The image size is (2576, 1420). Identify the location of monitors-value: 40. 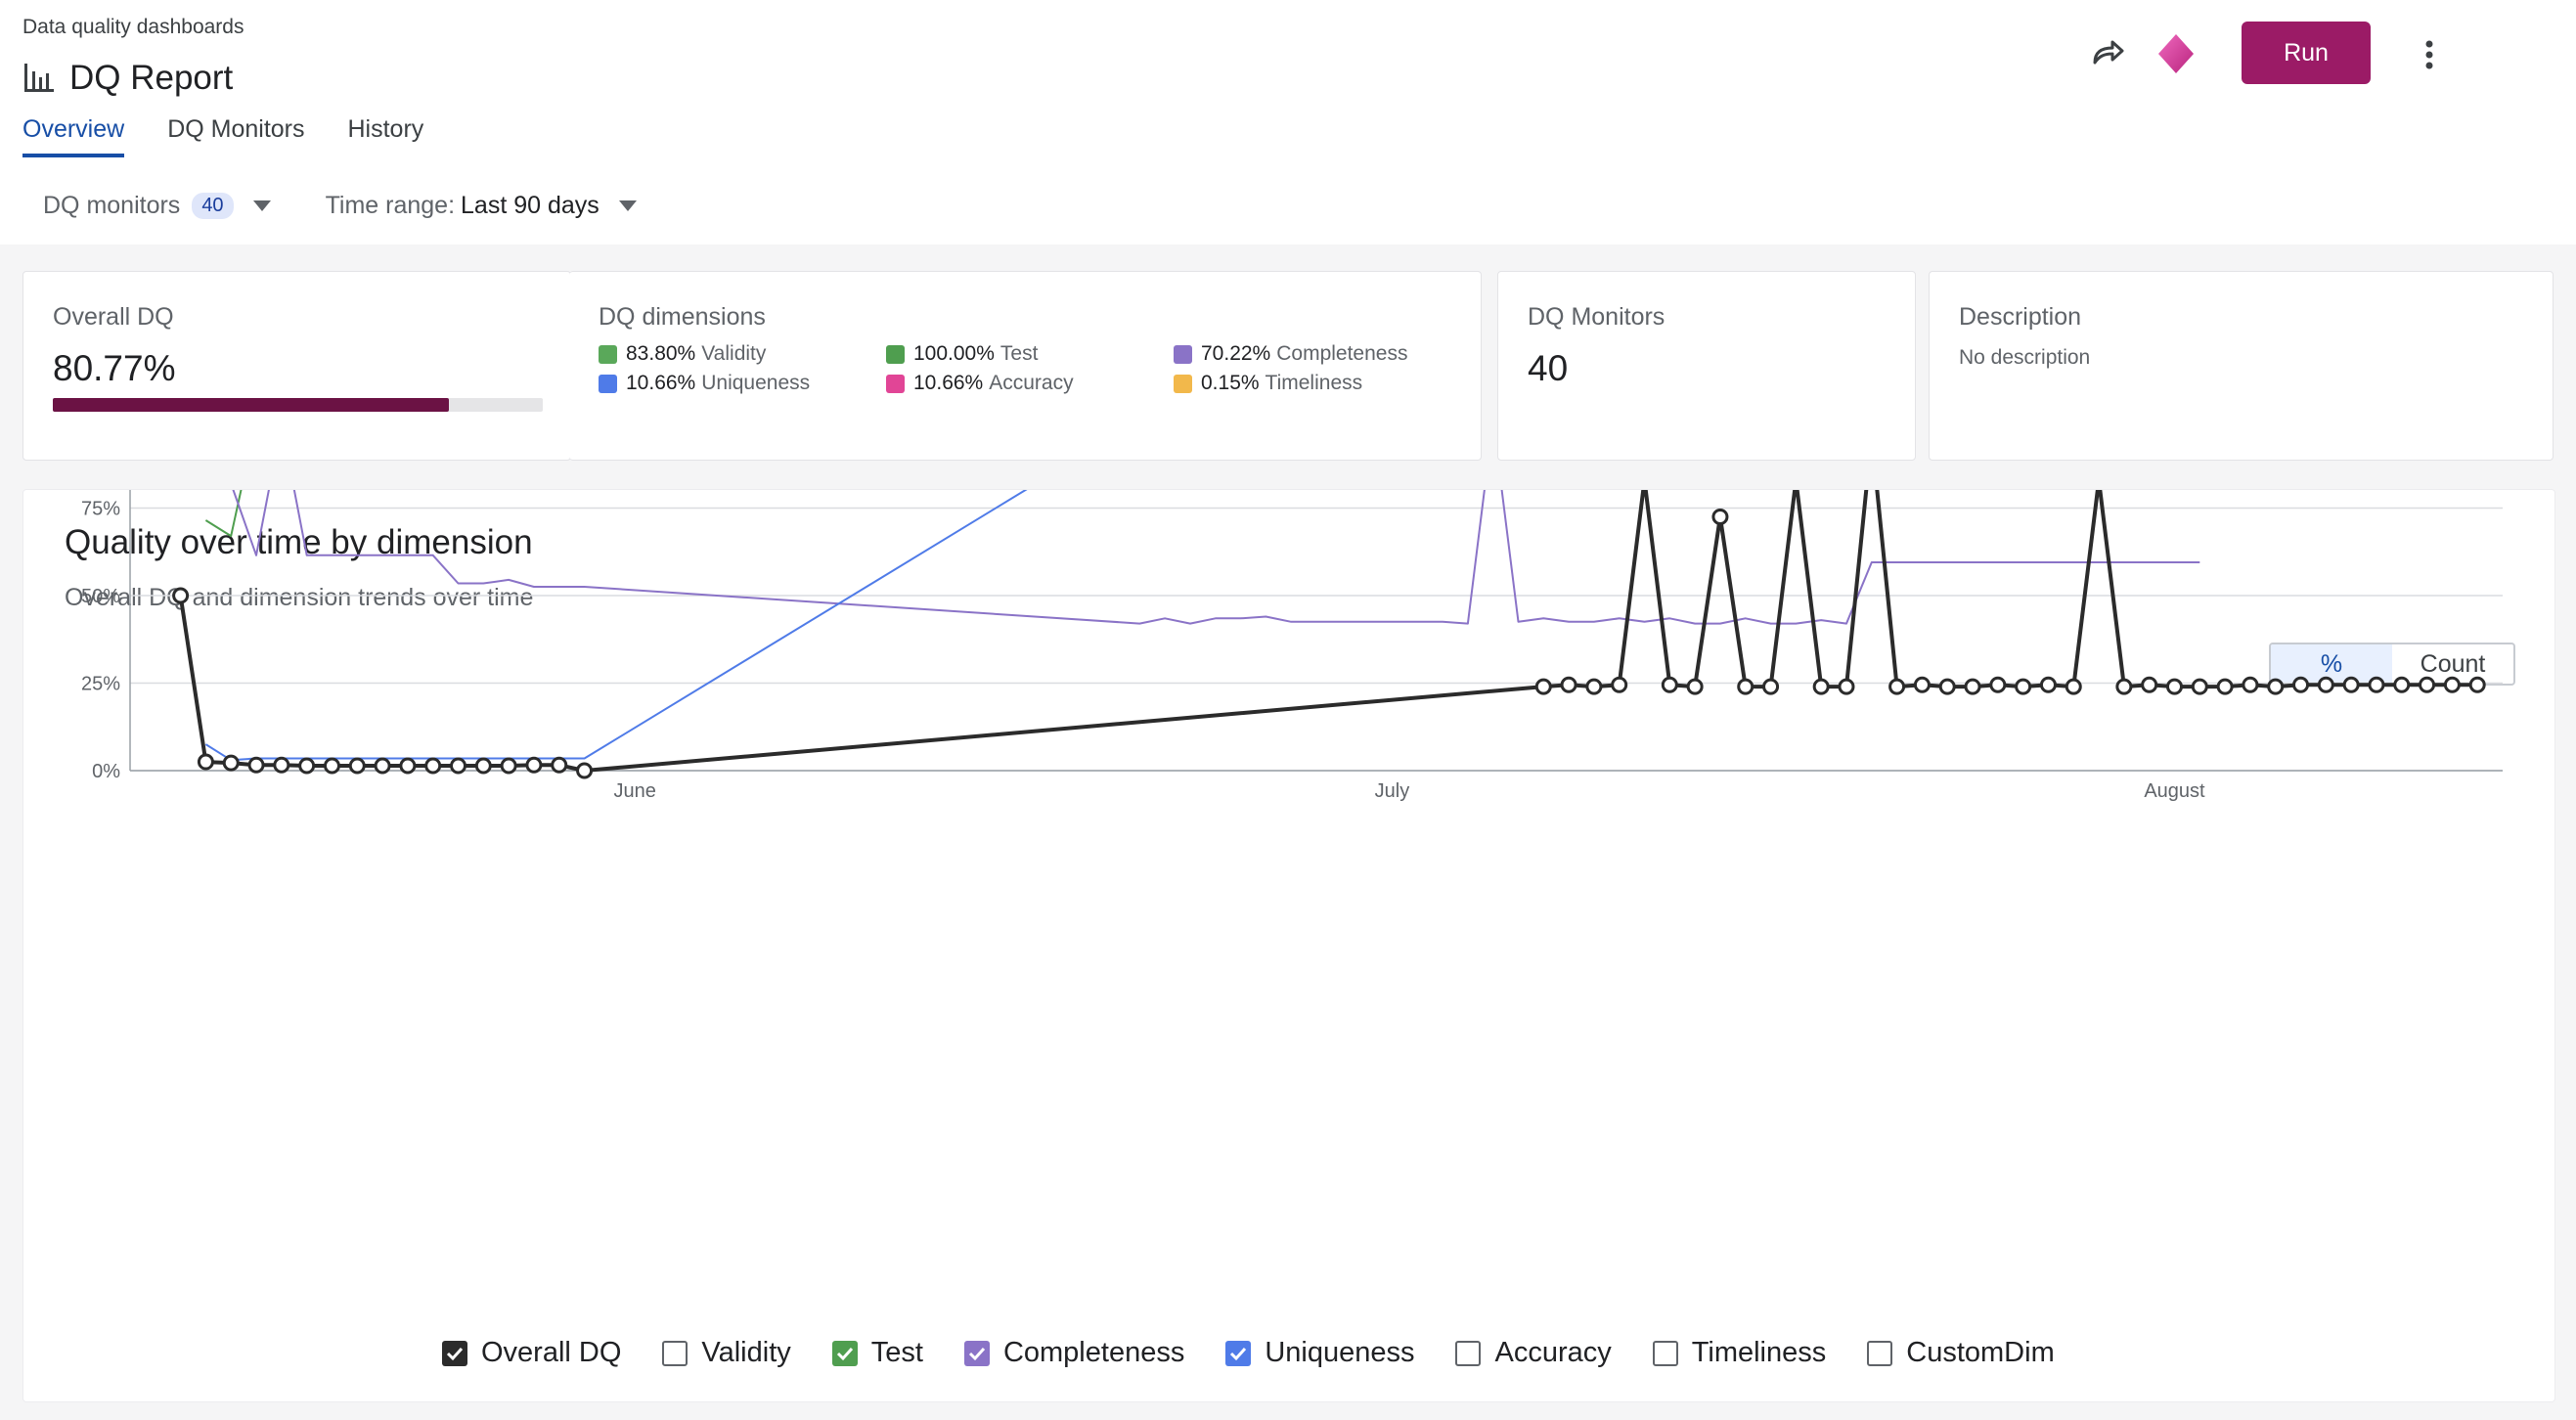
(1549, 368).